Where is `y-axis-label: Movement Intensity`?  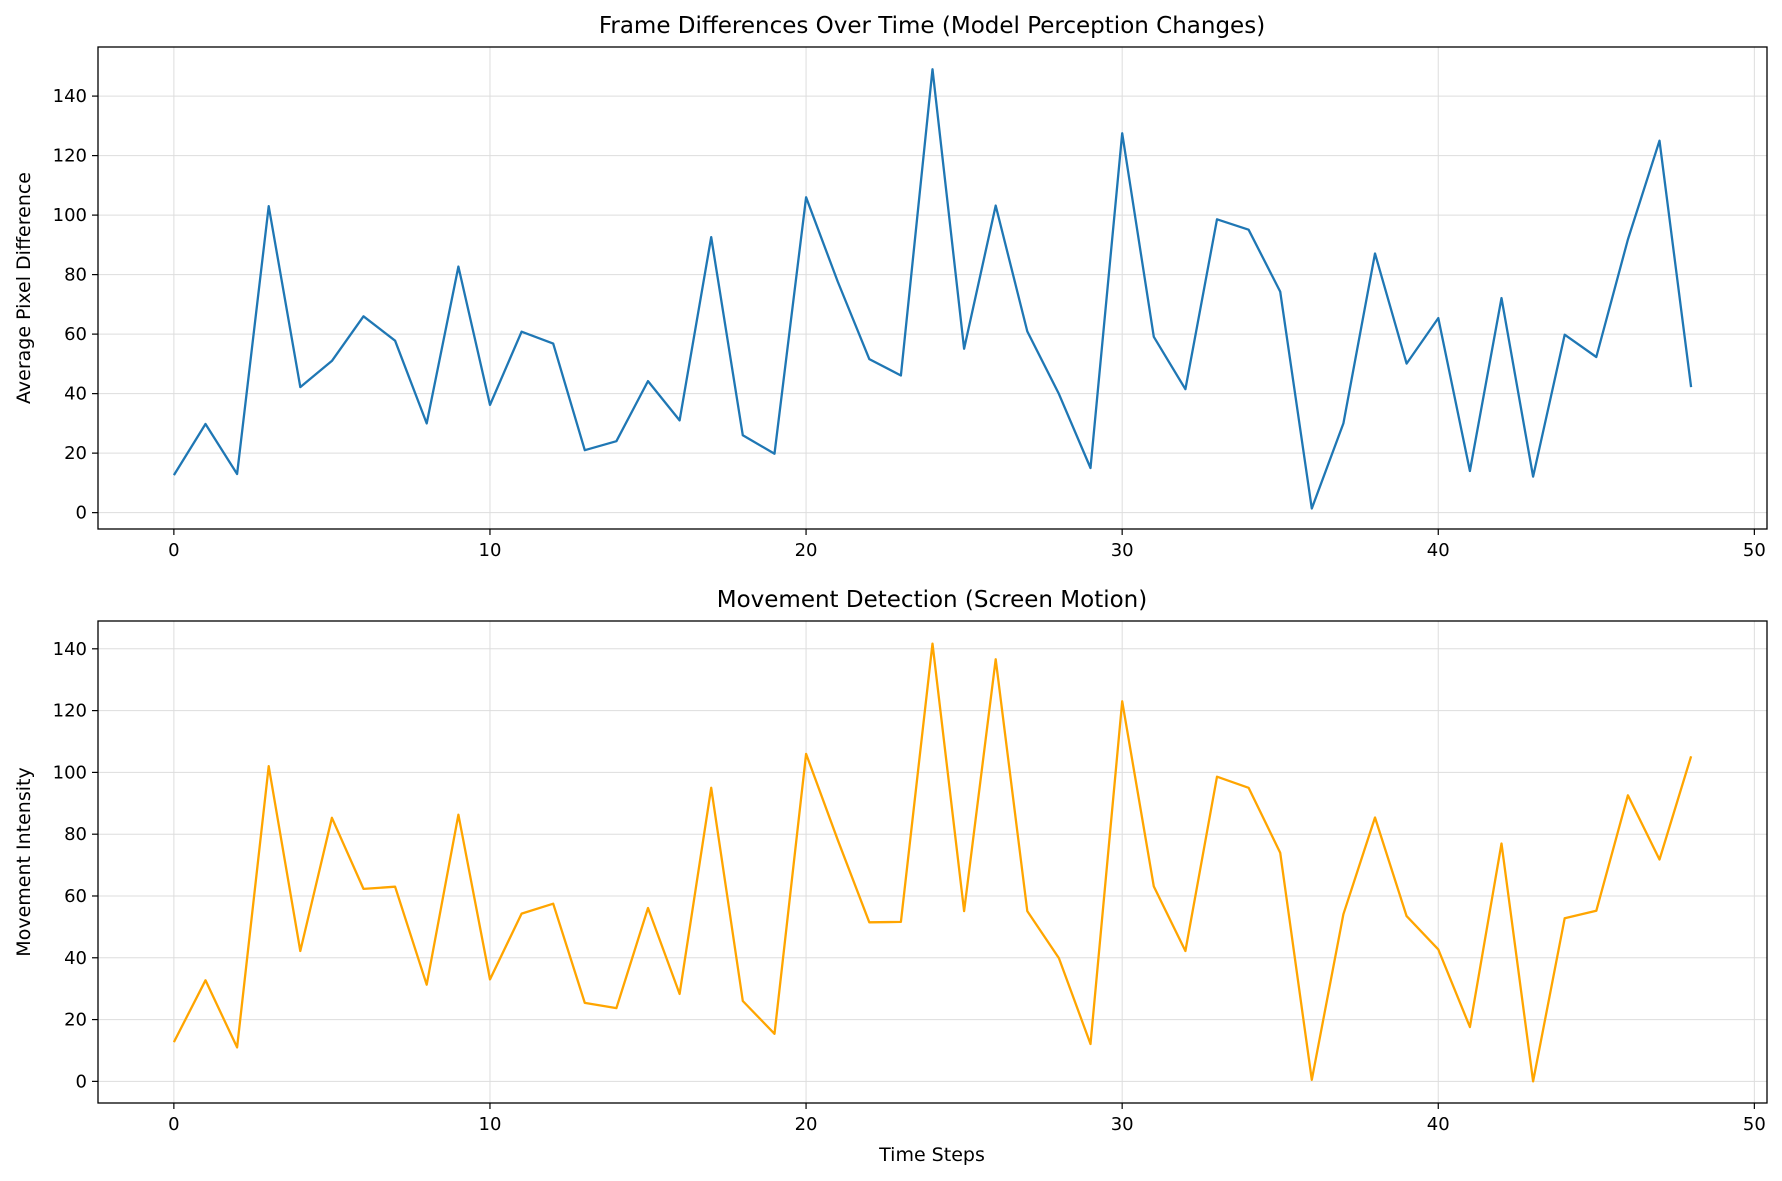
y-axis-label: Movement Intensity is located at coordinates (24, 861).